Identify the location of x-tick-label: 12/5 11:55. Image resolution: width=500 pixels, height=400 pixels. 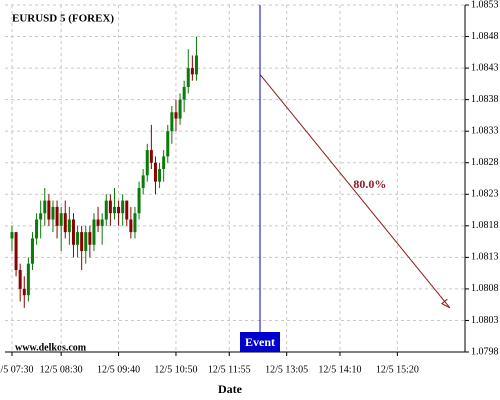
(229, 369).